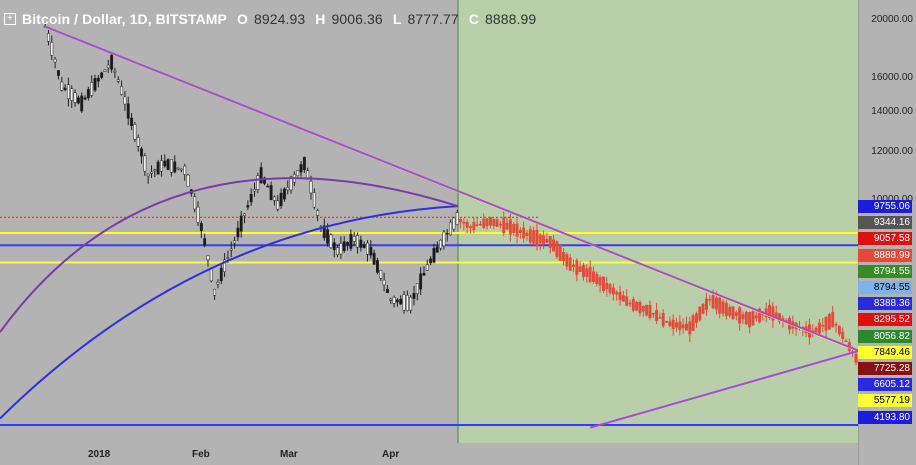 The width and height of the screenshot is (916, 465). I want to click on time-axis: 2018 Feb Mar Apr, so click(429, 454).